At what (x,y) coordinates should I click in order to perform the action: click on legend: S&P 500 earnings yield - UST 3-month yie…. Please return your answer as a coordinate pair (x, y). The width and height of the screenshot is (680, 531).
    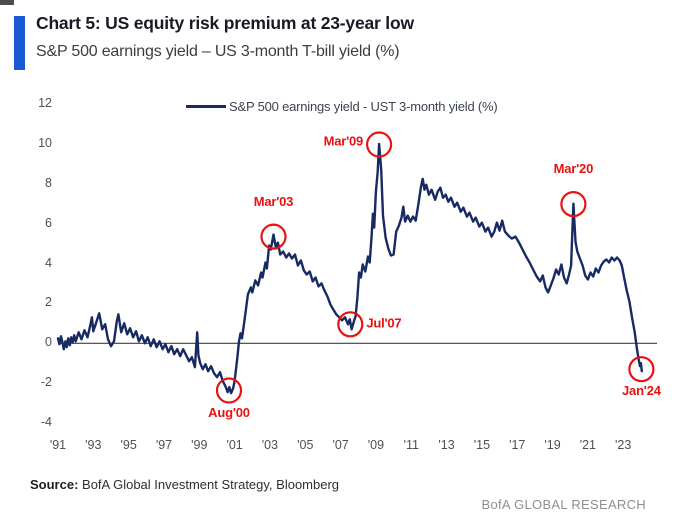
    Looking at the image, I should click on (342, 106).